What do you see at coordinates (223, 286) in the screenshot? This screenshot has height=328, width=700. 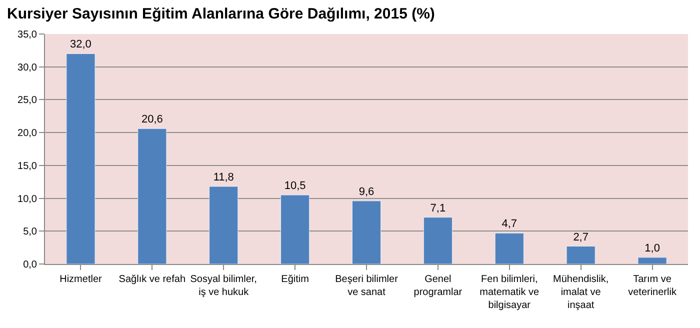 I see `x-tick-label: Sosyal bilimler, iş ve hukuk` at bounding box center [223, 286].